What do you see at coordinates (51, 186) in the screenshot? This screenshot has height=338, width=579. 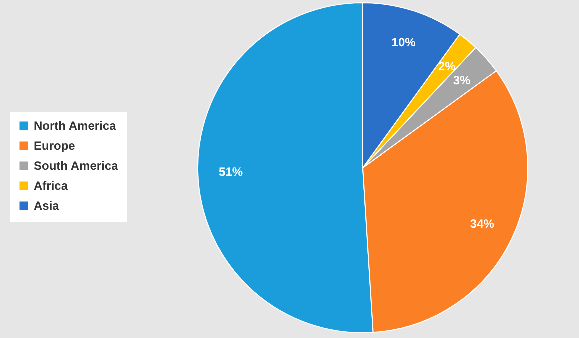 I see `legend-label: Africa` at bounding box center [51, 186].